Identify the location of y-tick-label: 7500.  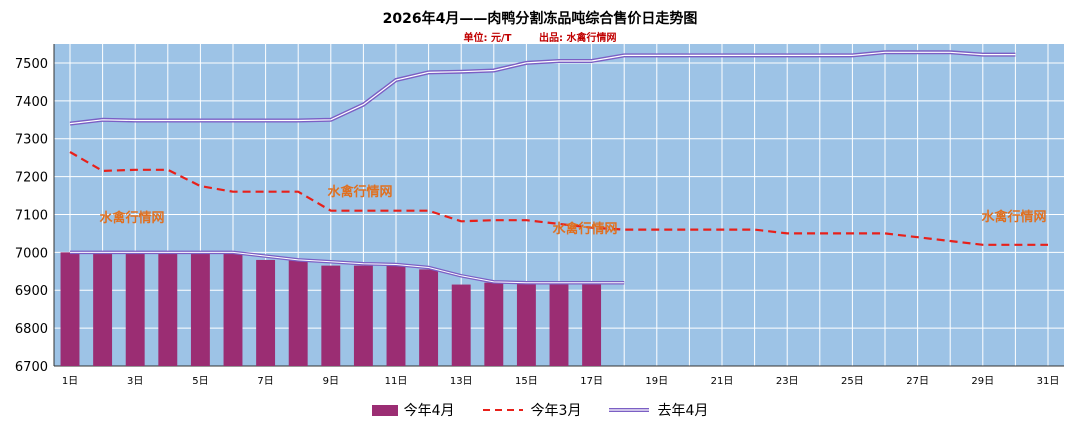
(31, 64).